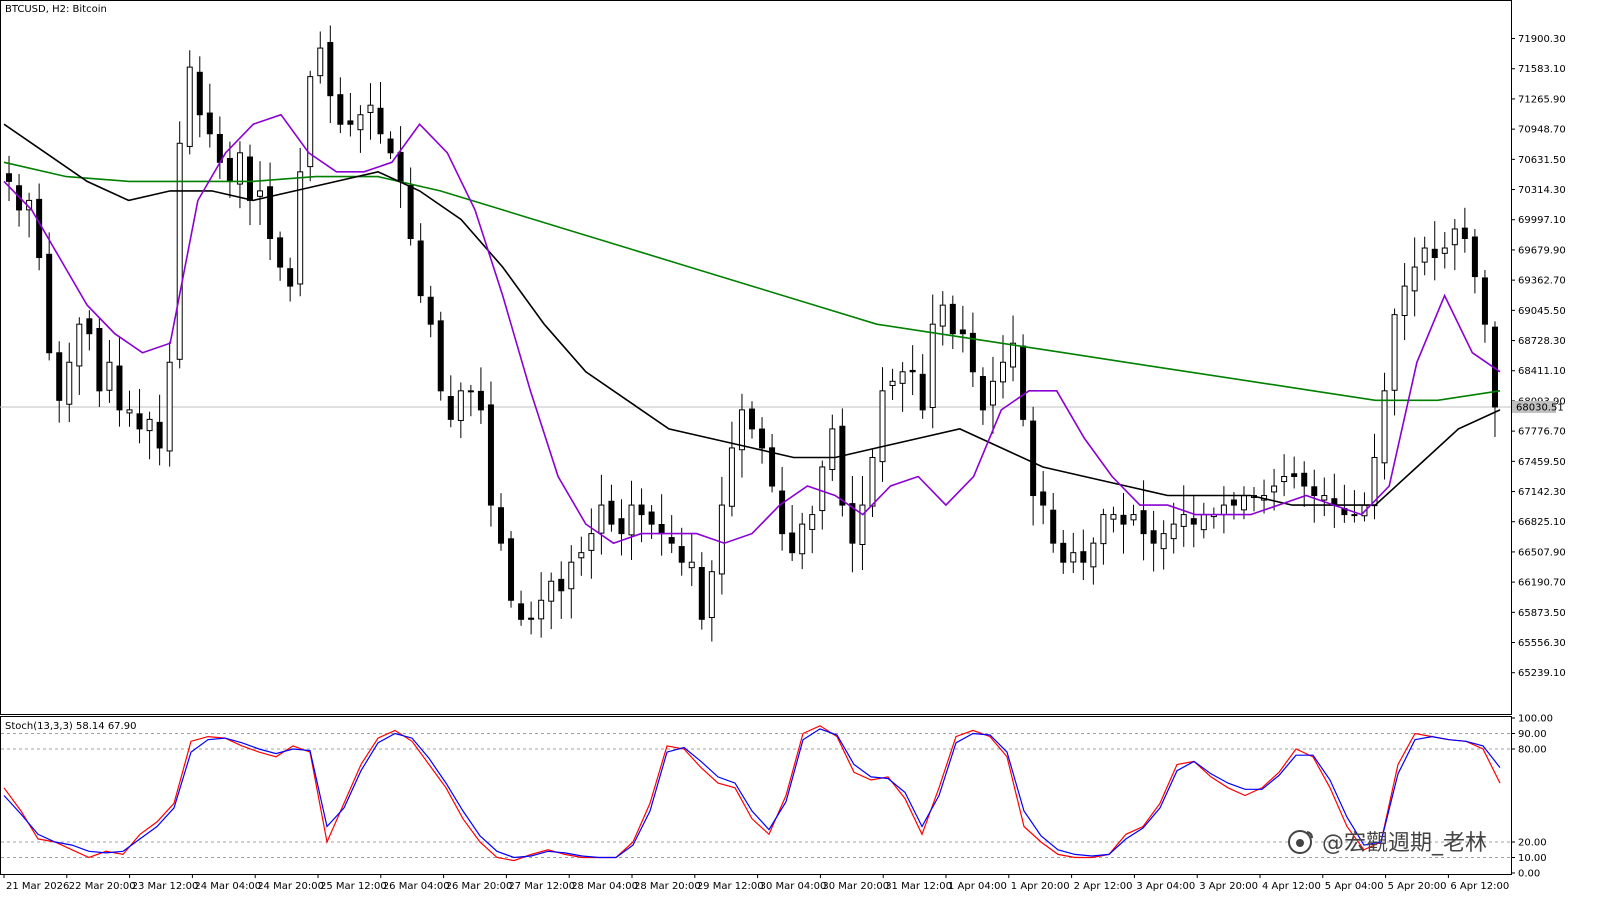  What do you see at coordinates (730, 886) in the screenshot?
I see `time-tick-label: 29 Mar 12:00` at bounding box center [730, 886].